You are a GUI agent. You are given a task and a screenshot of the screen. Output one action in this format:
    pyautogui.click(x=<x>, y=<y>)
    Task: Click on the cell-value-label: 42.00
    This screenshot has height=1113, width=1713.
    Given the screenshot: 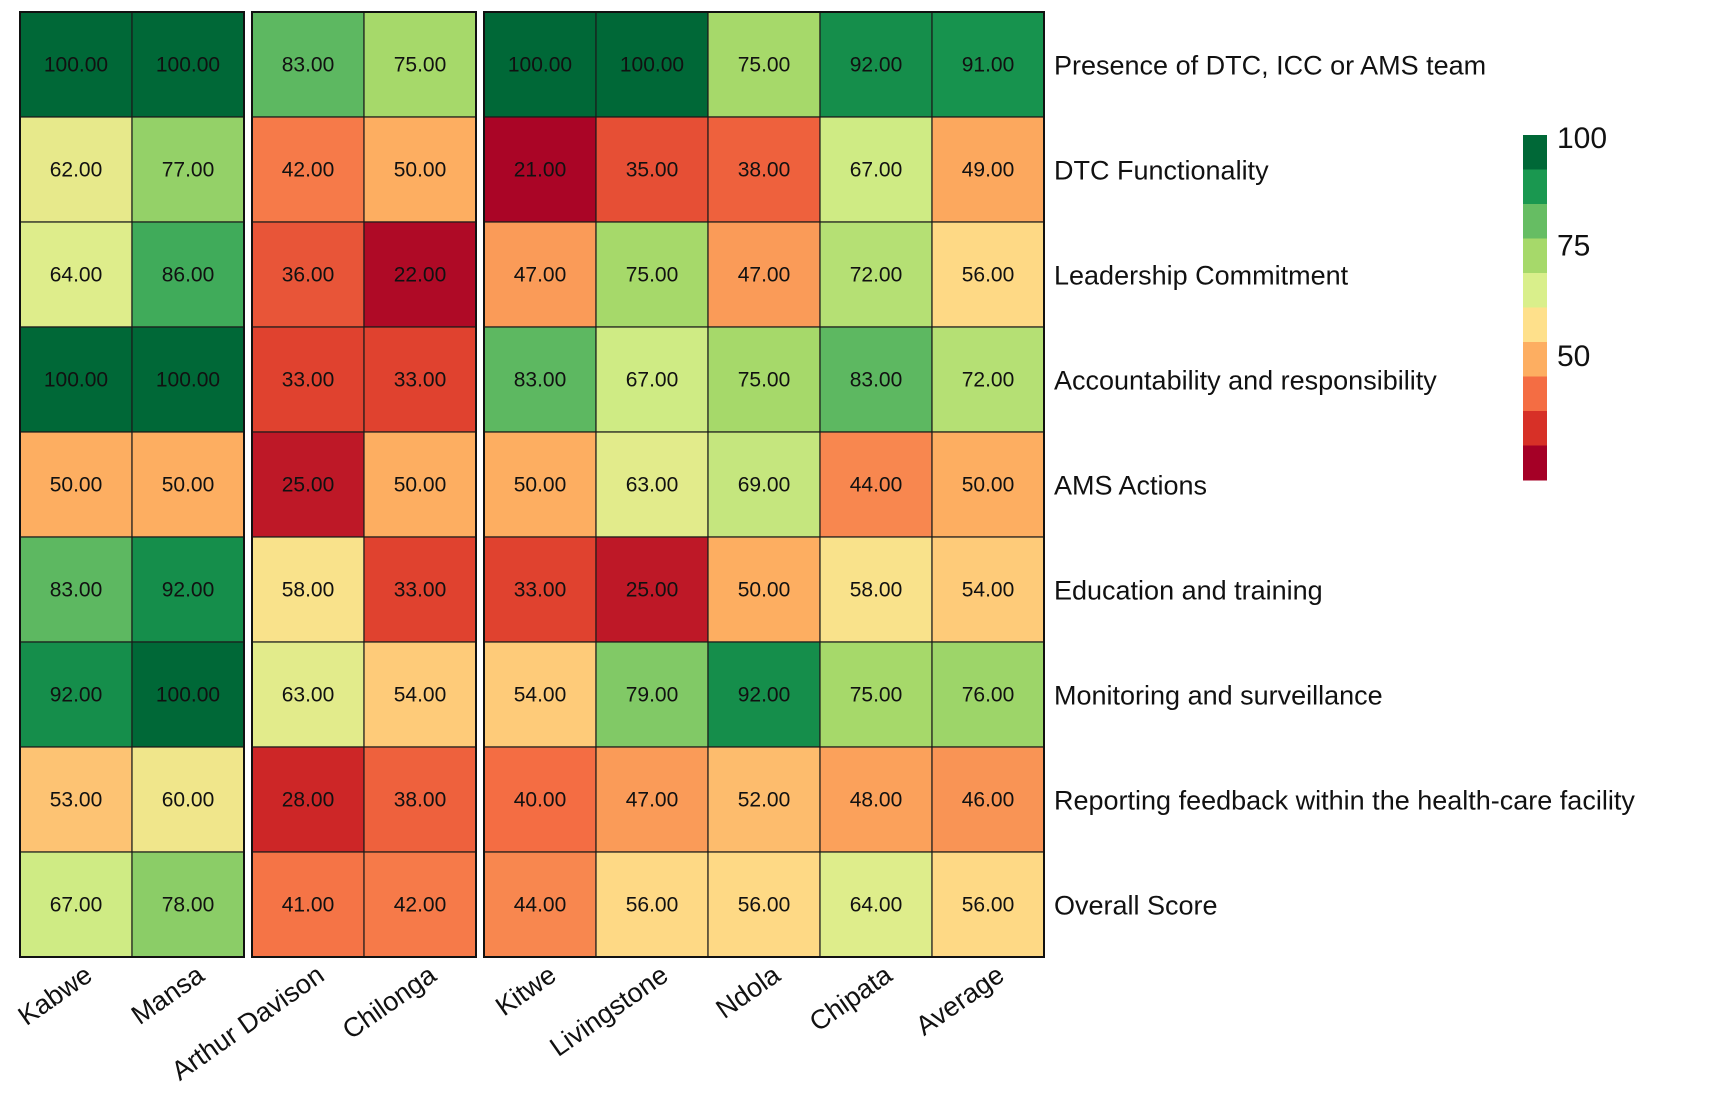 What is the action you would take?
    pyautogui.click(x=420, y=905)
    